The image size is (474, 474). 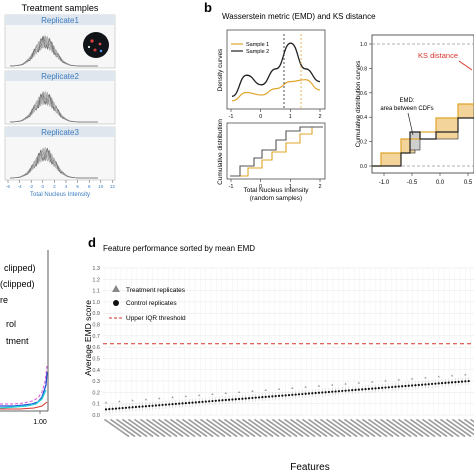 I want to click on panel-d-y-tick-label: 1.1, so click(x=96, y=292).